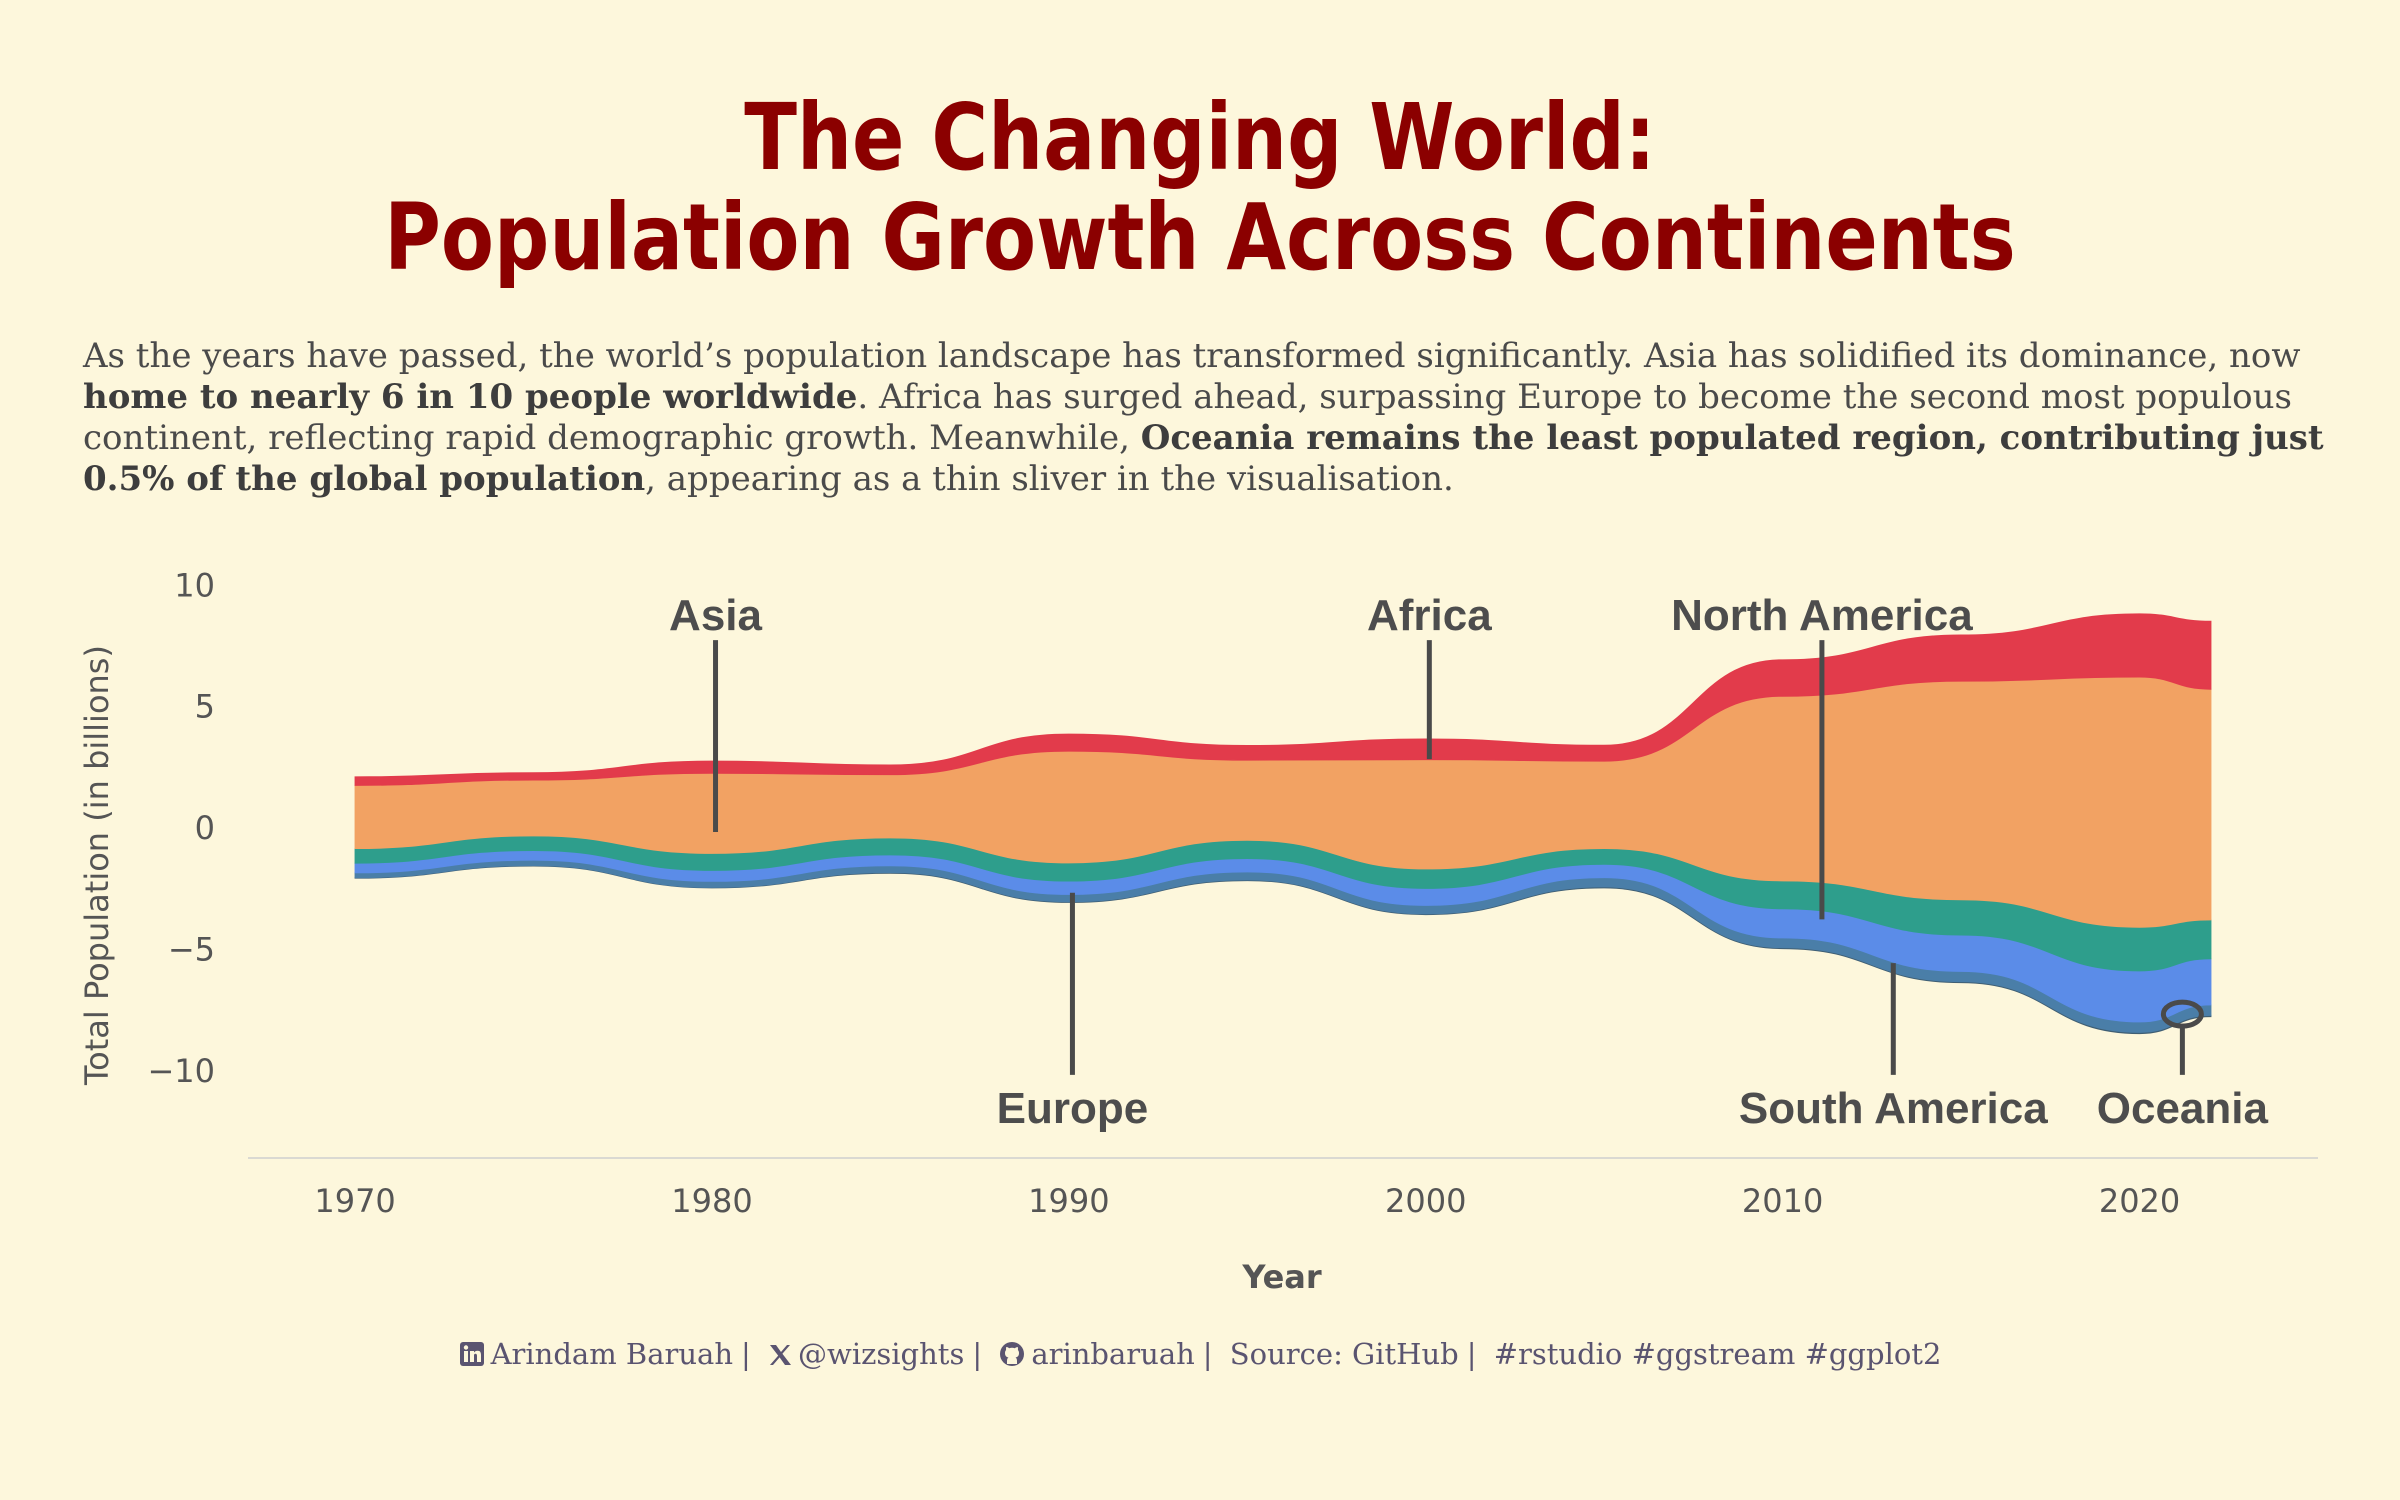 The image size is (2400, 1500). What do you see at coordinates (1717, 1354) in the screenshot?
I see `caption-tags: #rstudio #ggstream #ggplot2` at bounding box center [1717, 1354].